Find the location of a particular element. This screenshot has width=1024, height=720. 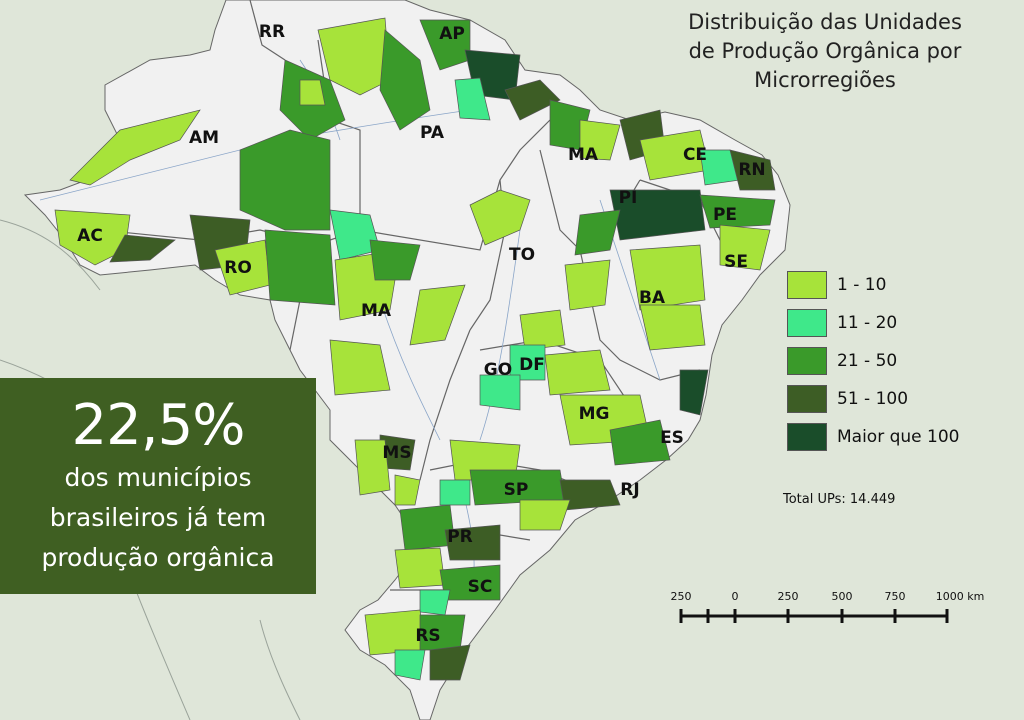

legend-item: 11 - 20 is located at coordinates (873, 323).